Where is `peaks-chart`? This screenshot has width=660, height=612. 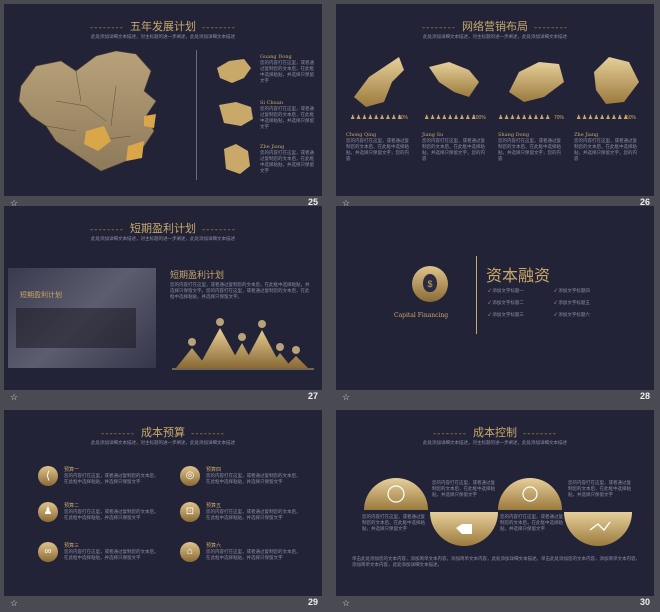
peaks-chart is located at coordinates (243, 344).